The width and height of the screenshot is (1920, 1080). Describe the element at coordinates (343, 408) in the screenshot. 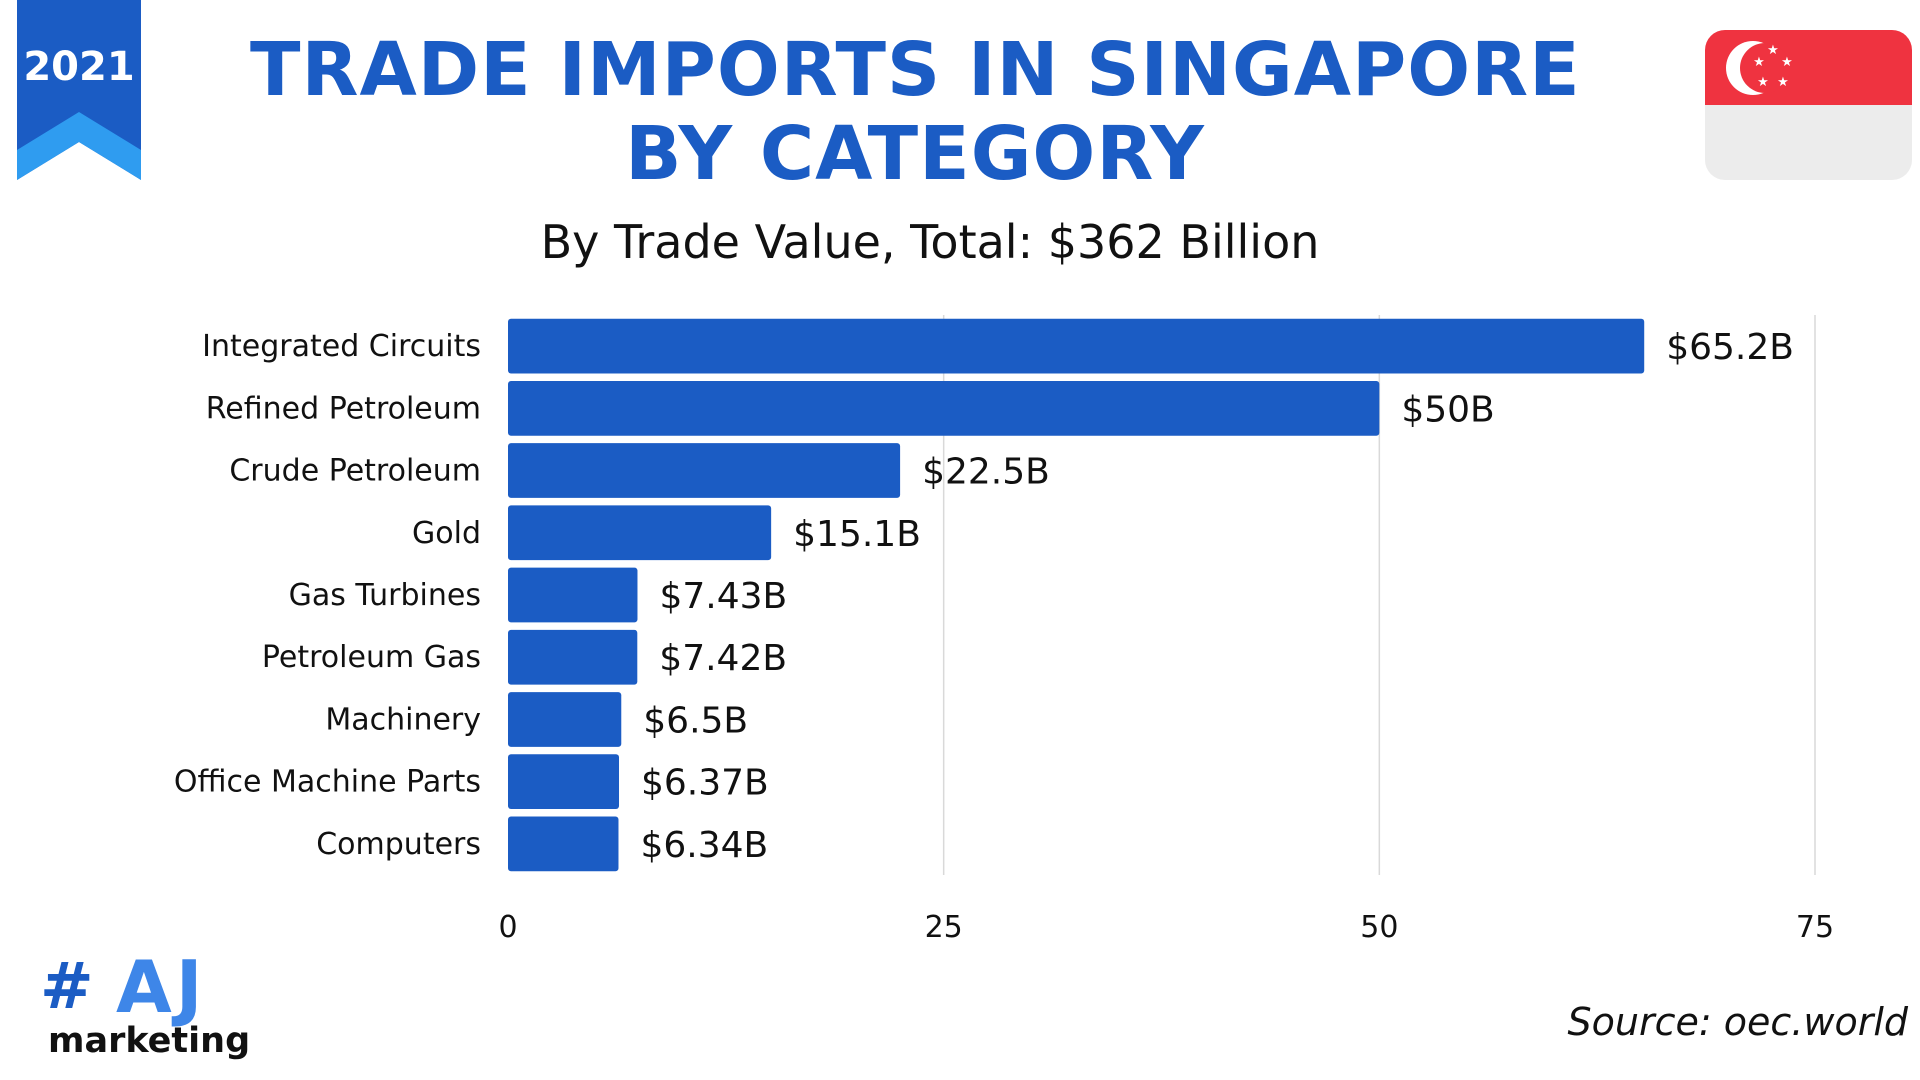

I see `category-label: Refined Petroleum` at that location.